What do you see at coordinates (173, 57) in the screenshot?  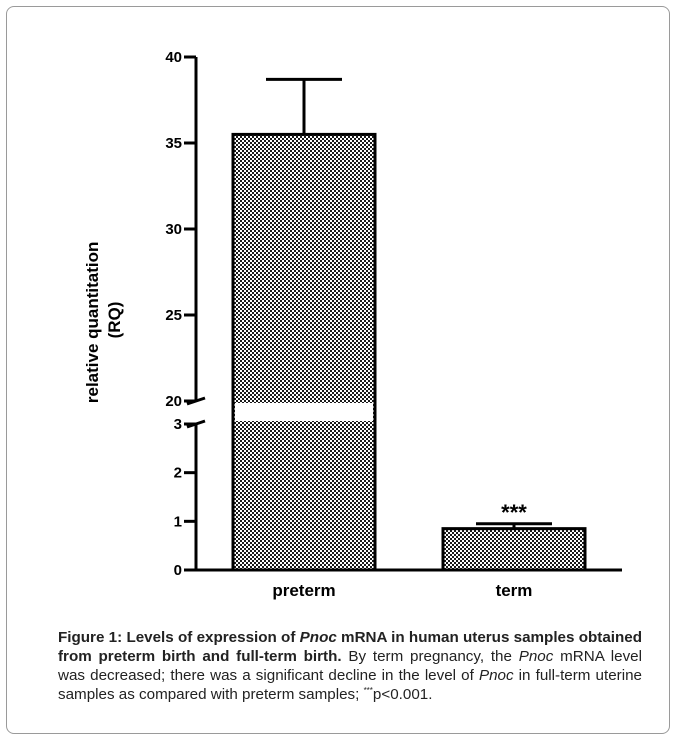 I see `y-tick-label: 40` at bounding box center [173, 57].